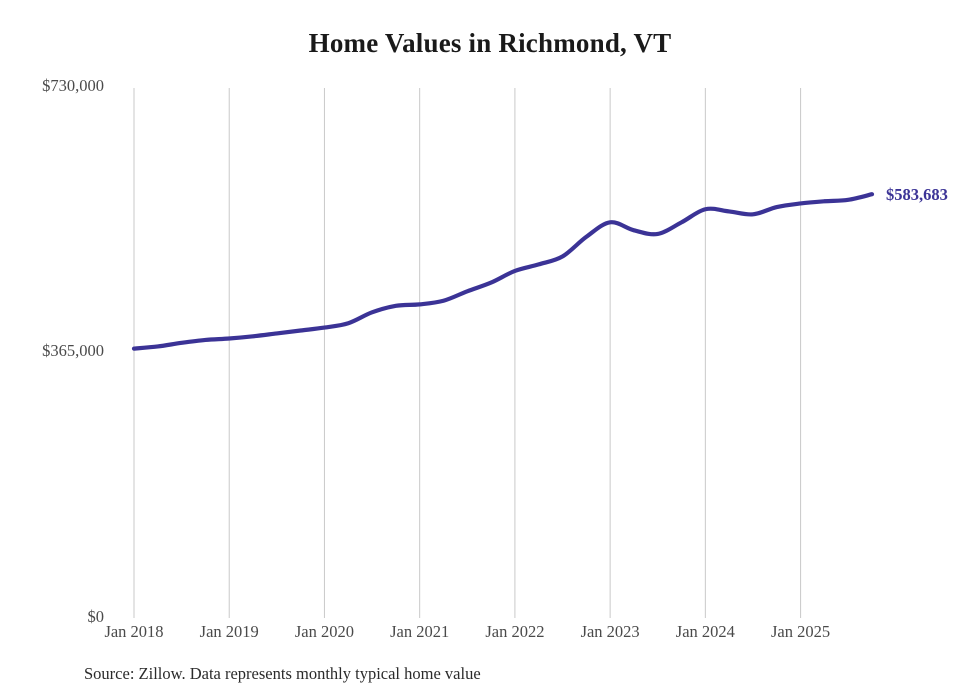 The image size is (980, 699). What do you see at coordinates (610, 631) in the screenshot?
I see `xtick-label: Jan 2023` at bounding box center [610, 631].